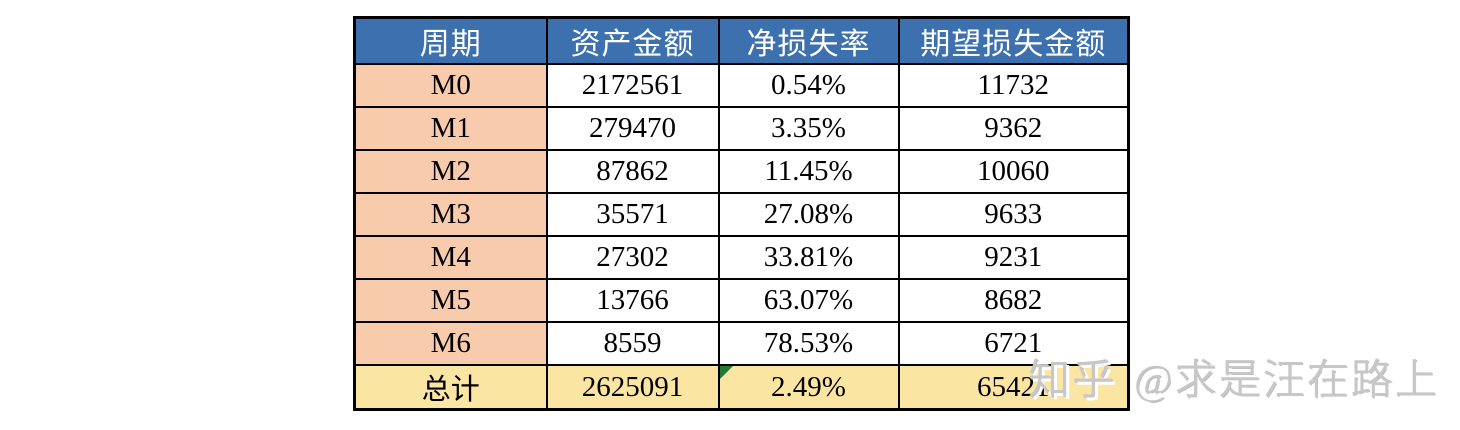  Describe the element at coordinates (632, 171) in the screenshot. I see `asset-cell: 87862` at that location.